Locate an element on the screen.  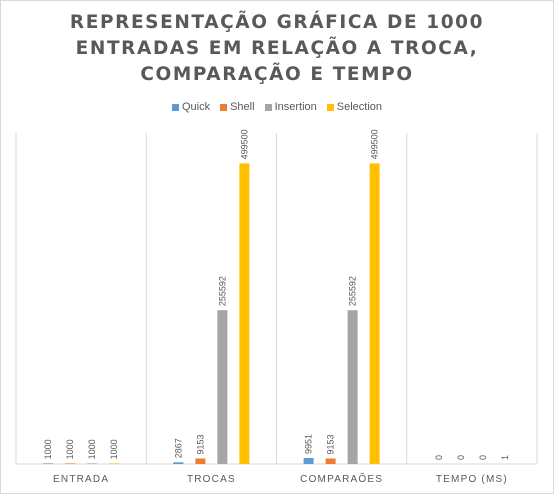
legend-item-shell: Shell is located at coordinates (237, 107).